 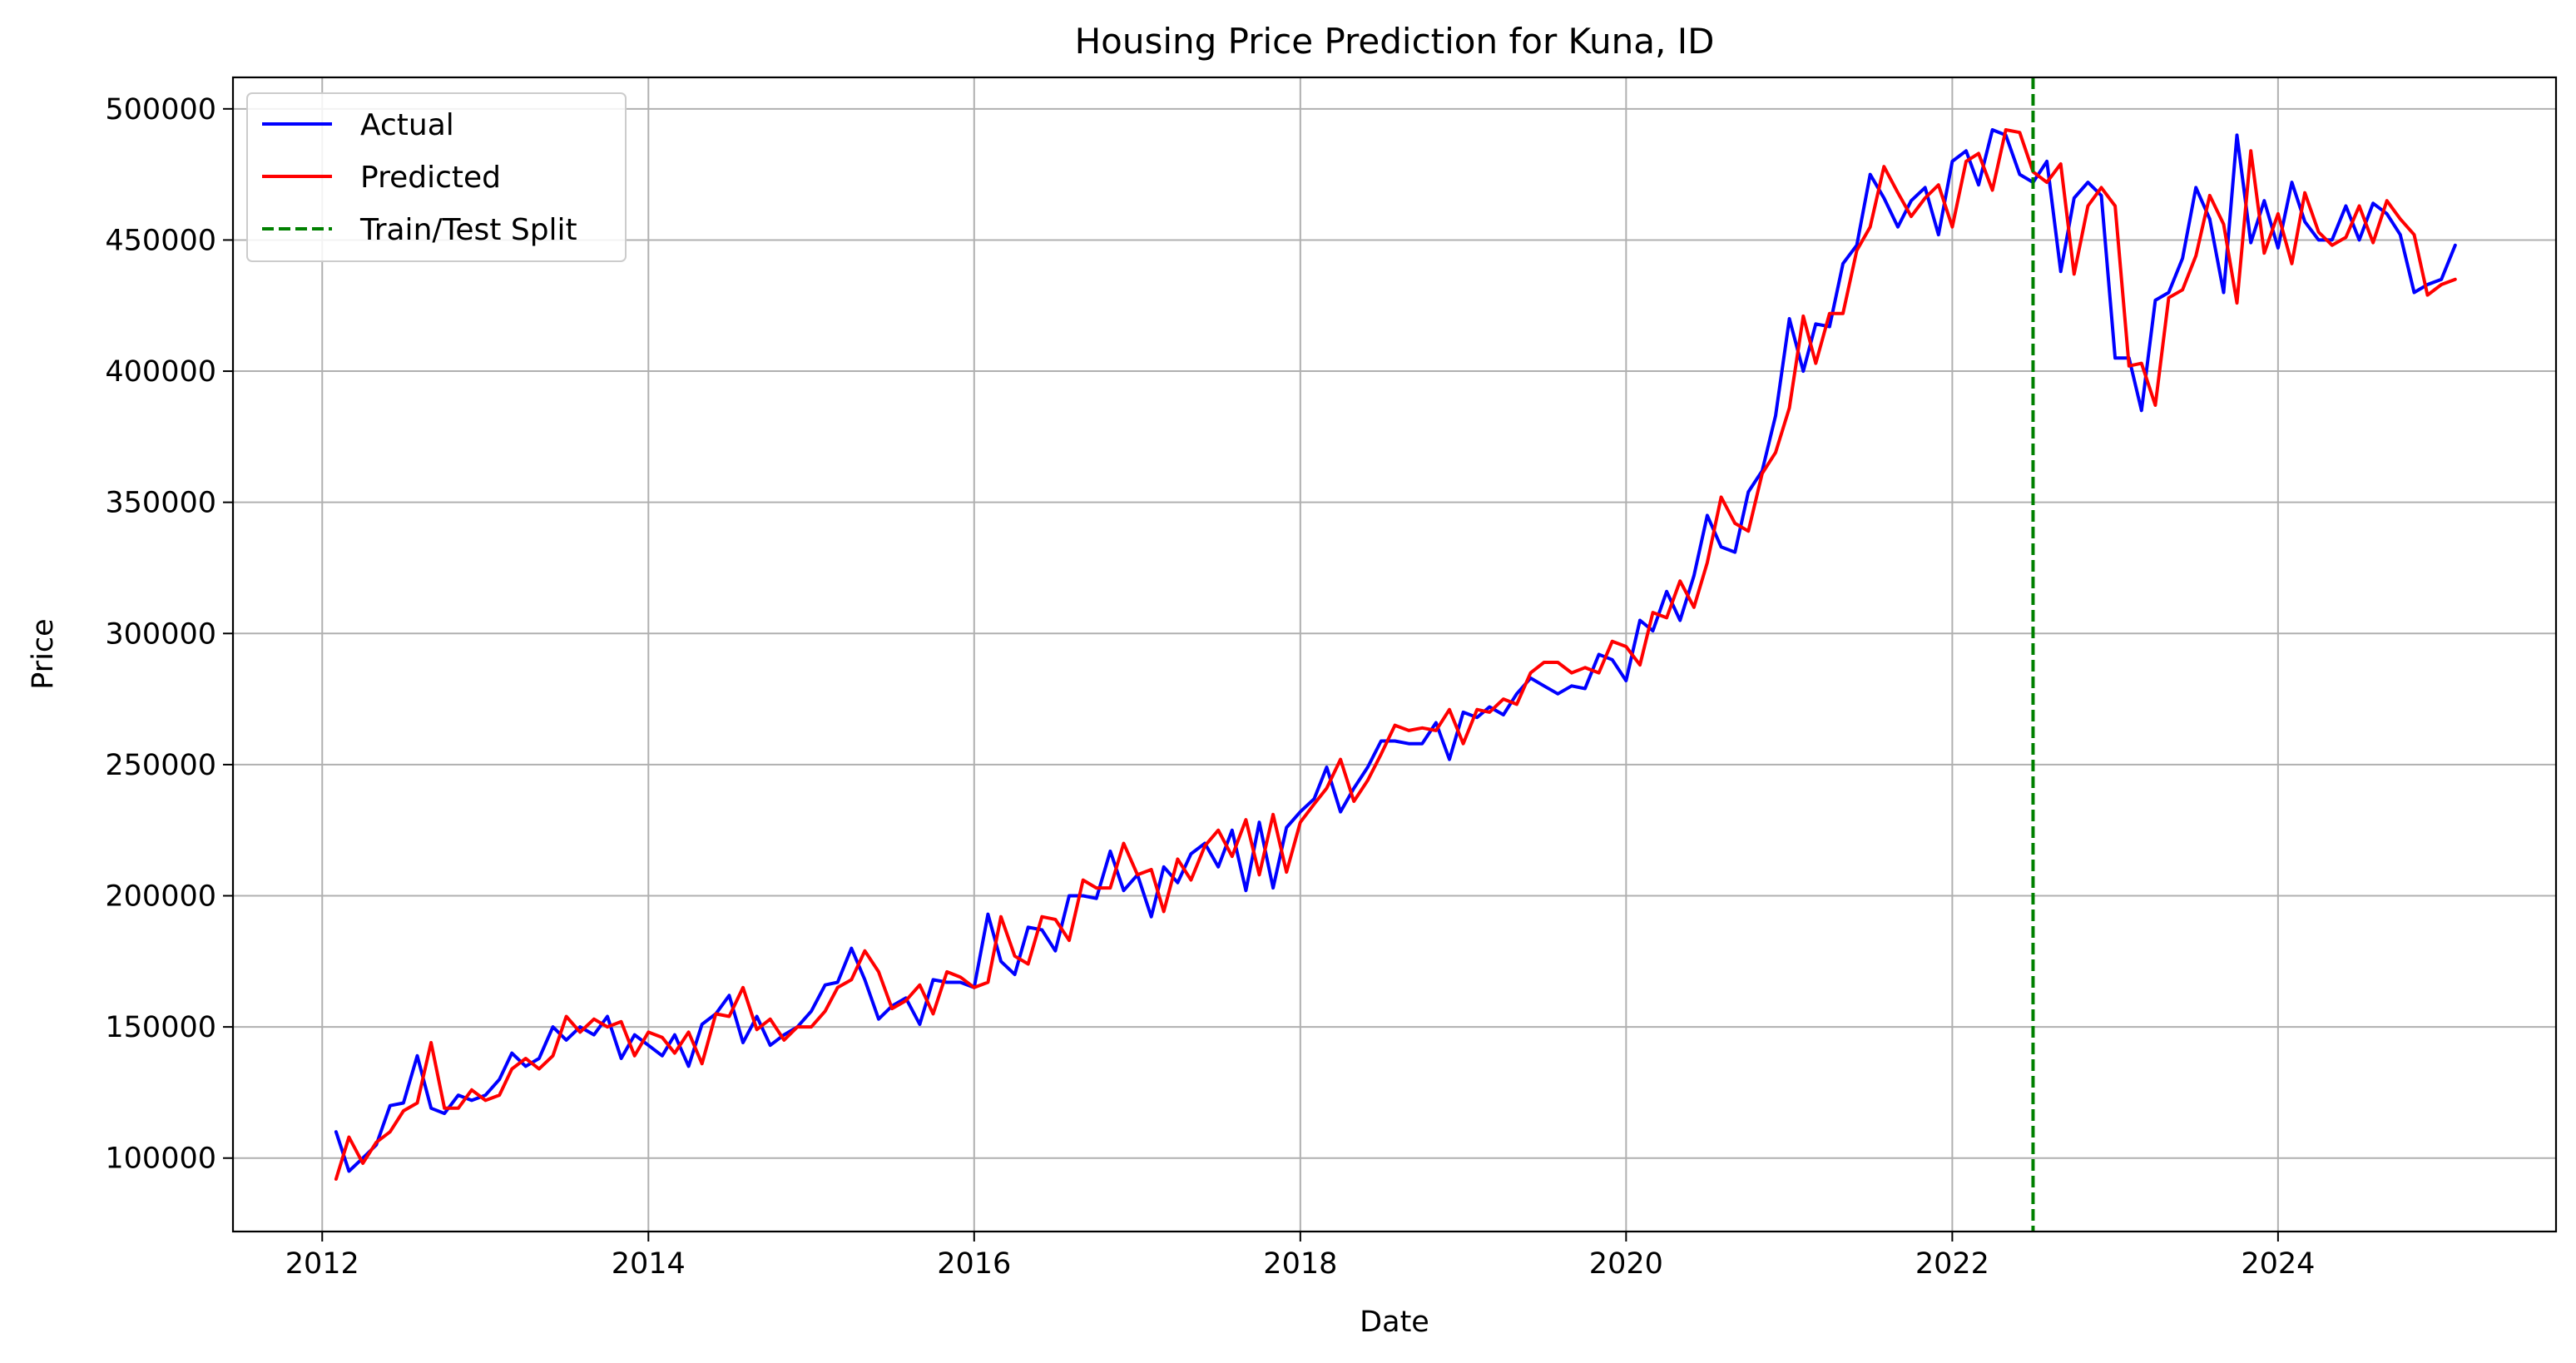 What do you see at coordinates (160, 897) in the screenshot?
I see `y-tick-label: 200000` at bounding box center [160, 897].